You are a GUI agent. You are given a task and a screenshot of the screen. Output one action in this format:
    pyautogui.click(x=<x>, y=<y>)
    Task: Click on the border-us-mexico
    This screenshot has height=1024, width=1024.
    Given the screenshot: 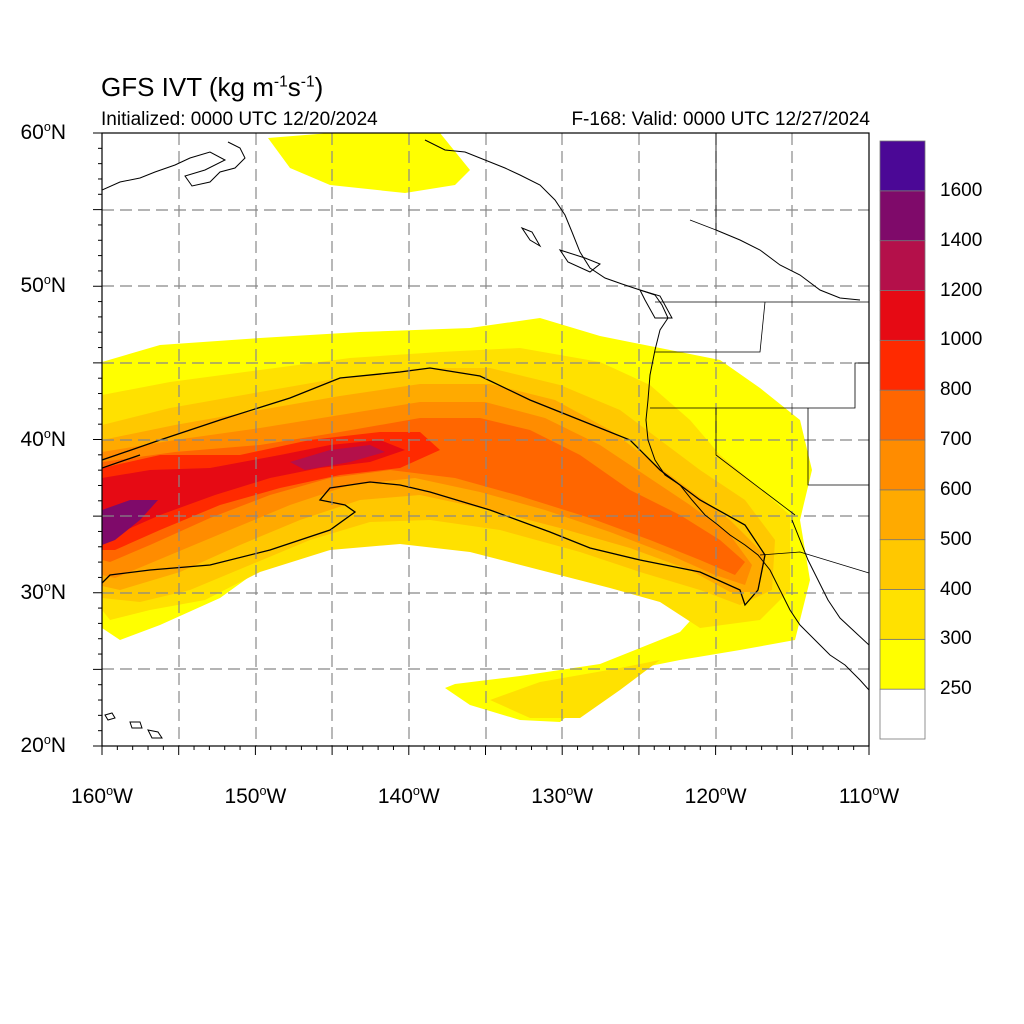 What is the action you would take?
    pyautogui.click(x=814, y=562)
    